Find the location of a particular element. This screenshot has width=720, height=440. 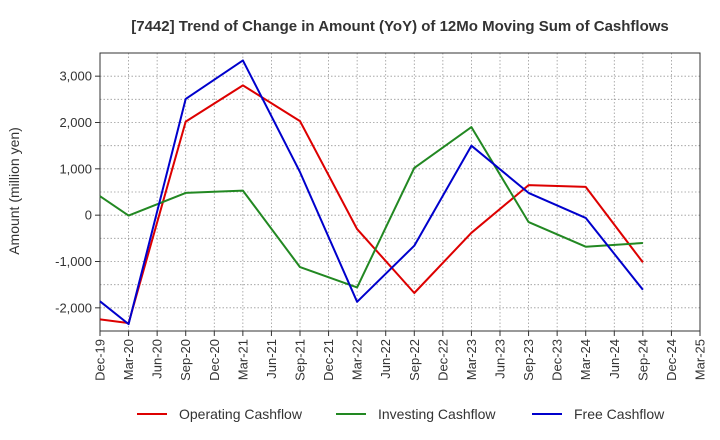

legend-item-operating-cashflow: Operating Cashflow is located at coordinates (220, 414).